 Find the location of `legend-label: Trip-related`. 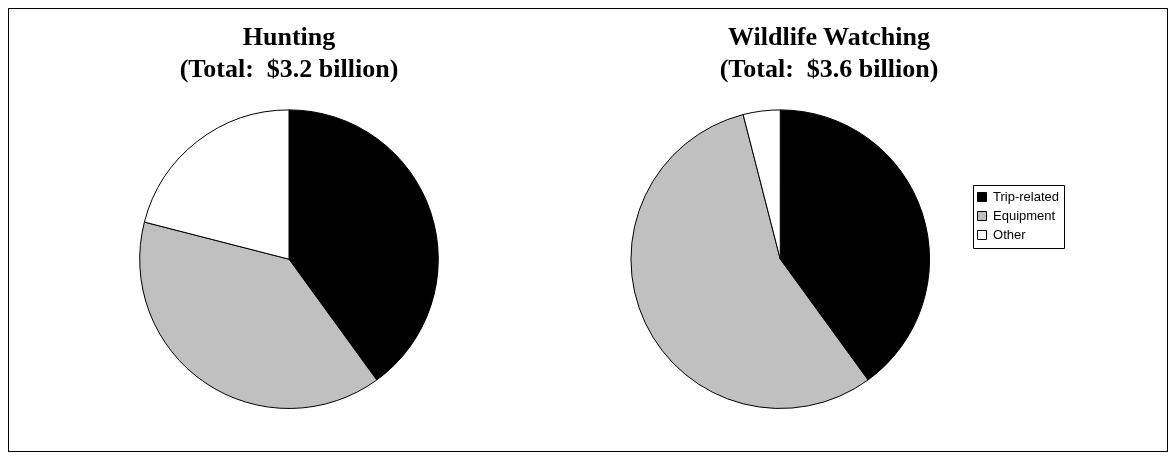

legend-label: Trip-related is located at coordinates (1026, 196).